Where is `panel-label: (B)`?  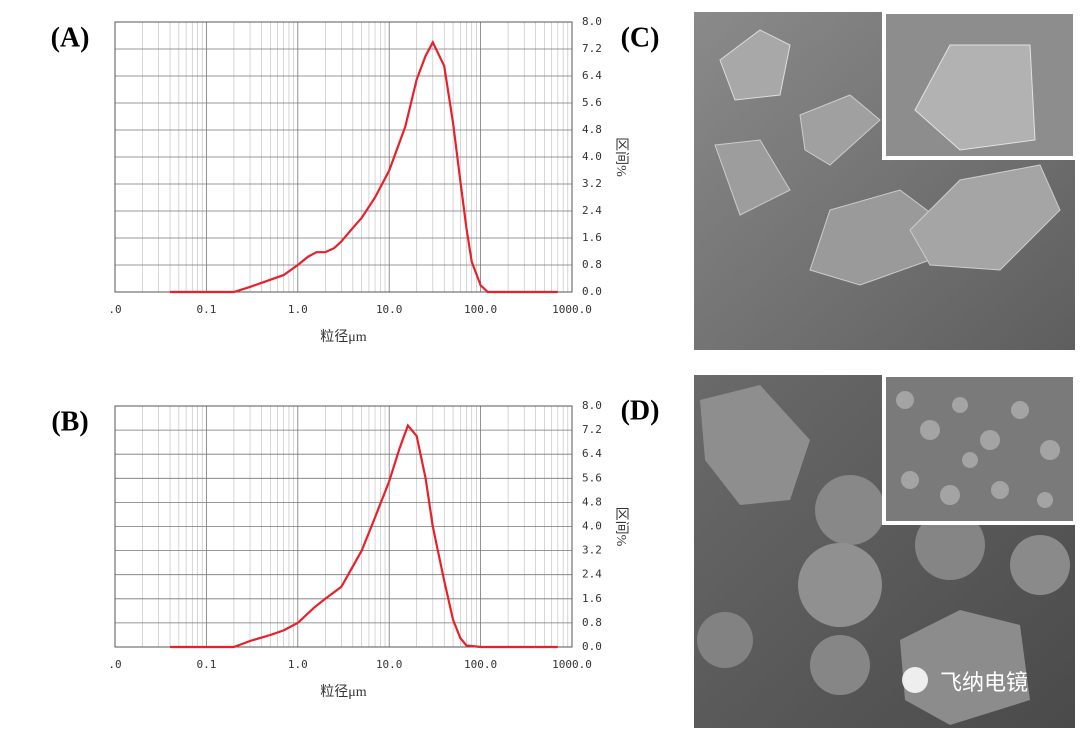 panel-label: (B) is located at coordinates (69, 421).